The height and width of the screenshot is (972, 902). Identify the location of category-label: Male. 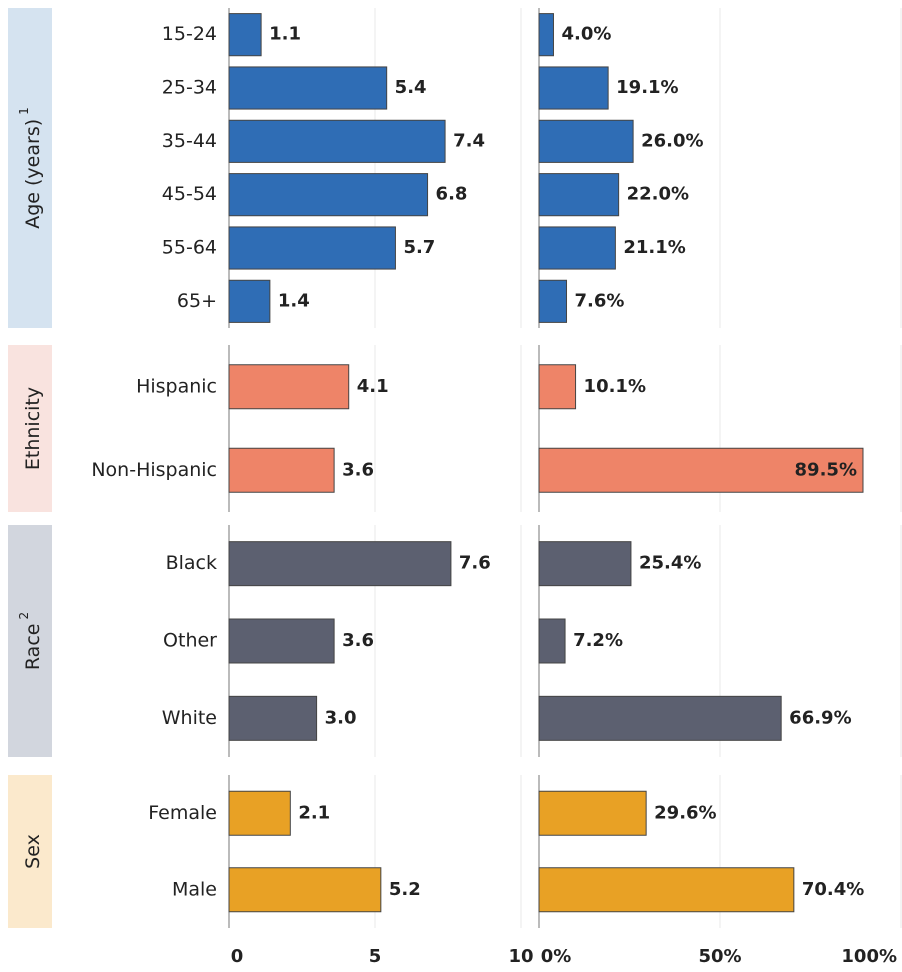
(194, 889).